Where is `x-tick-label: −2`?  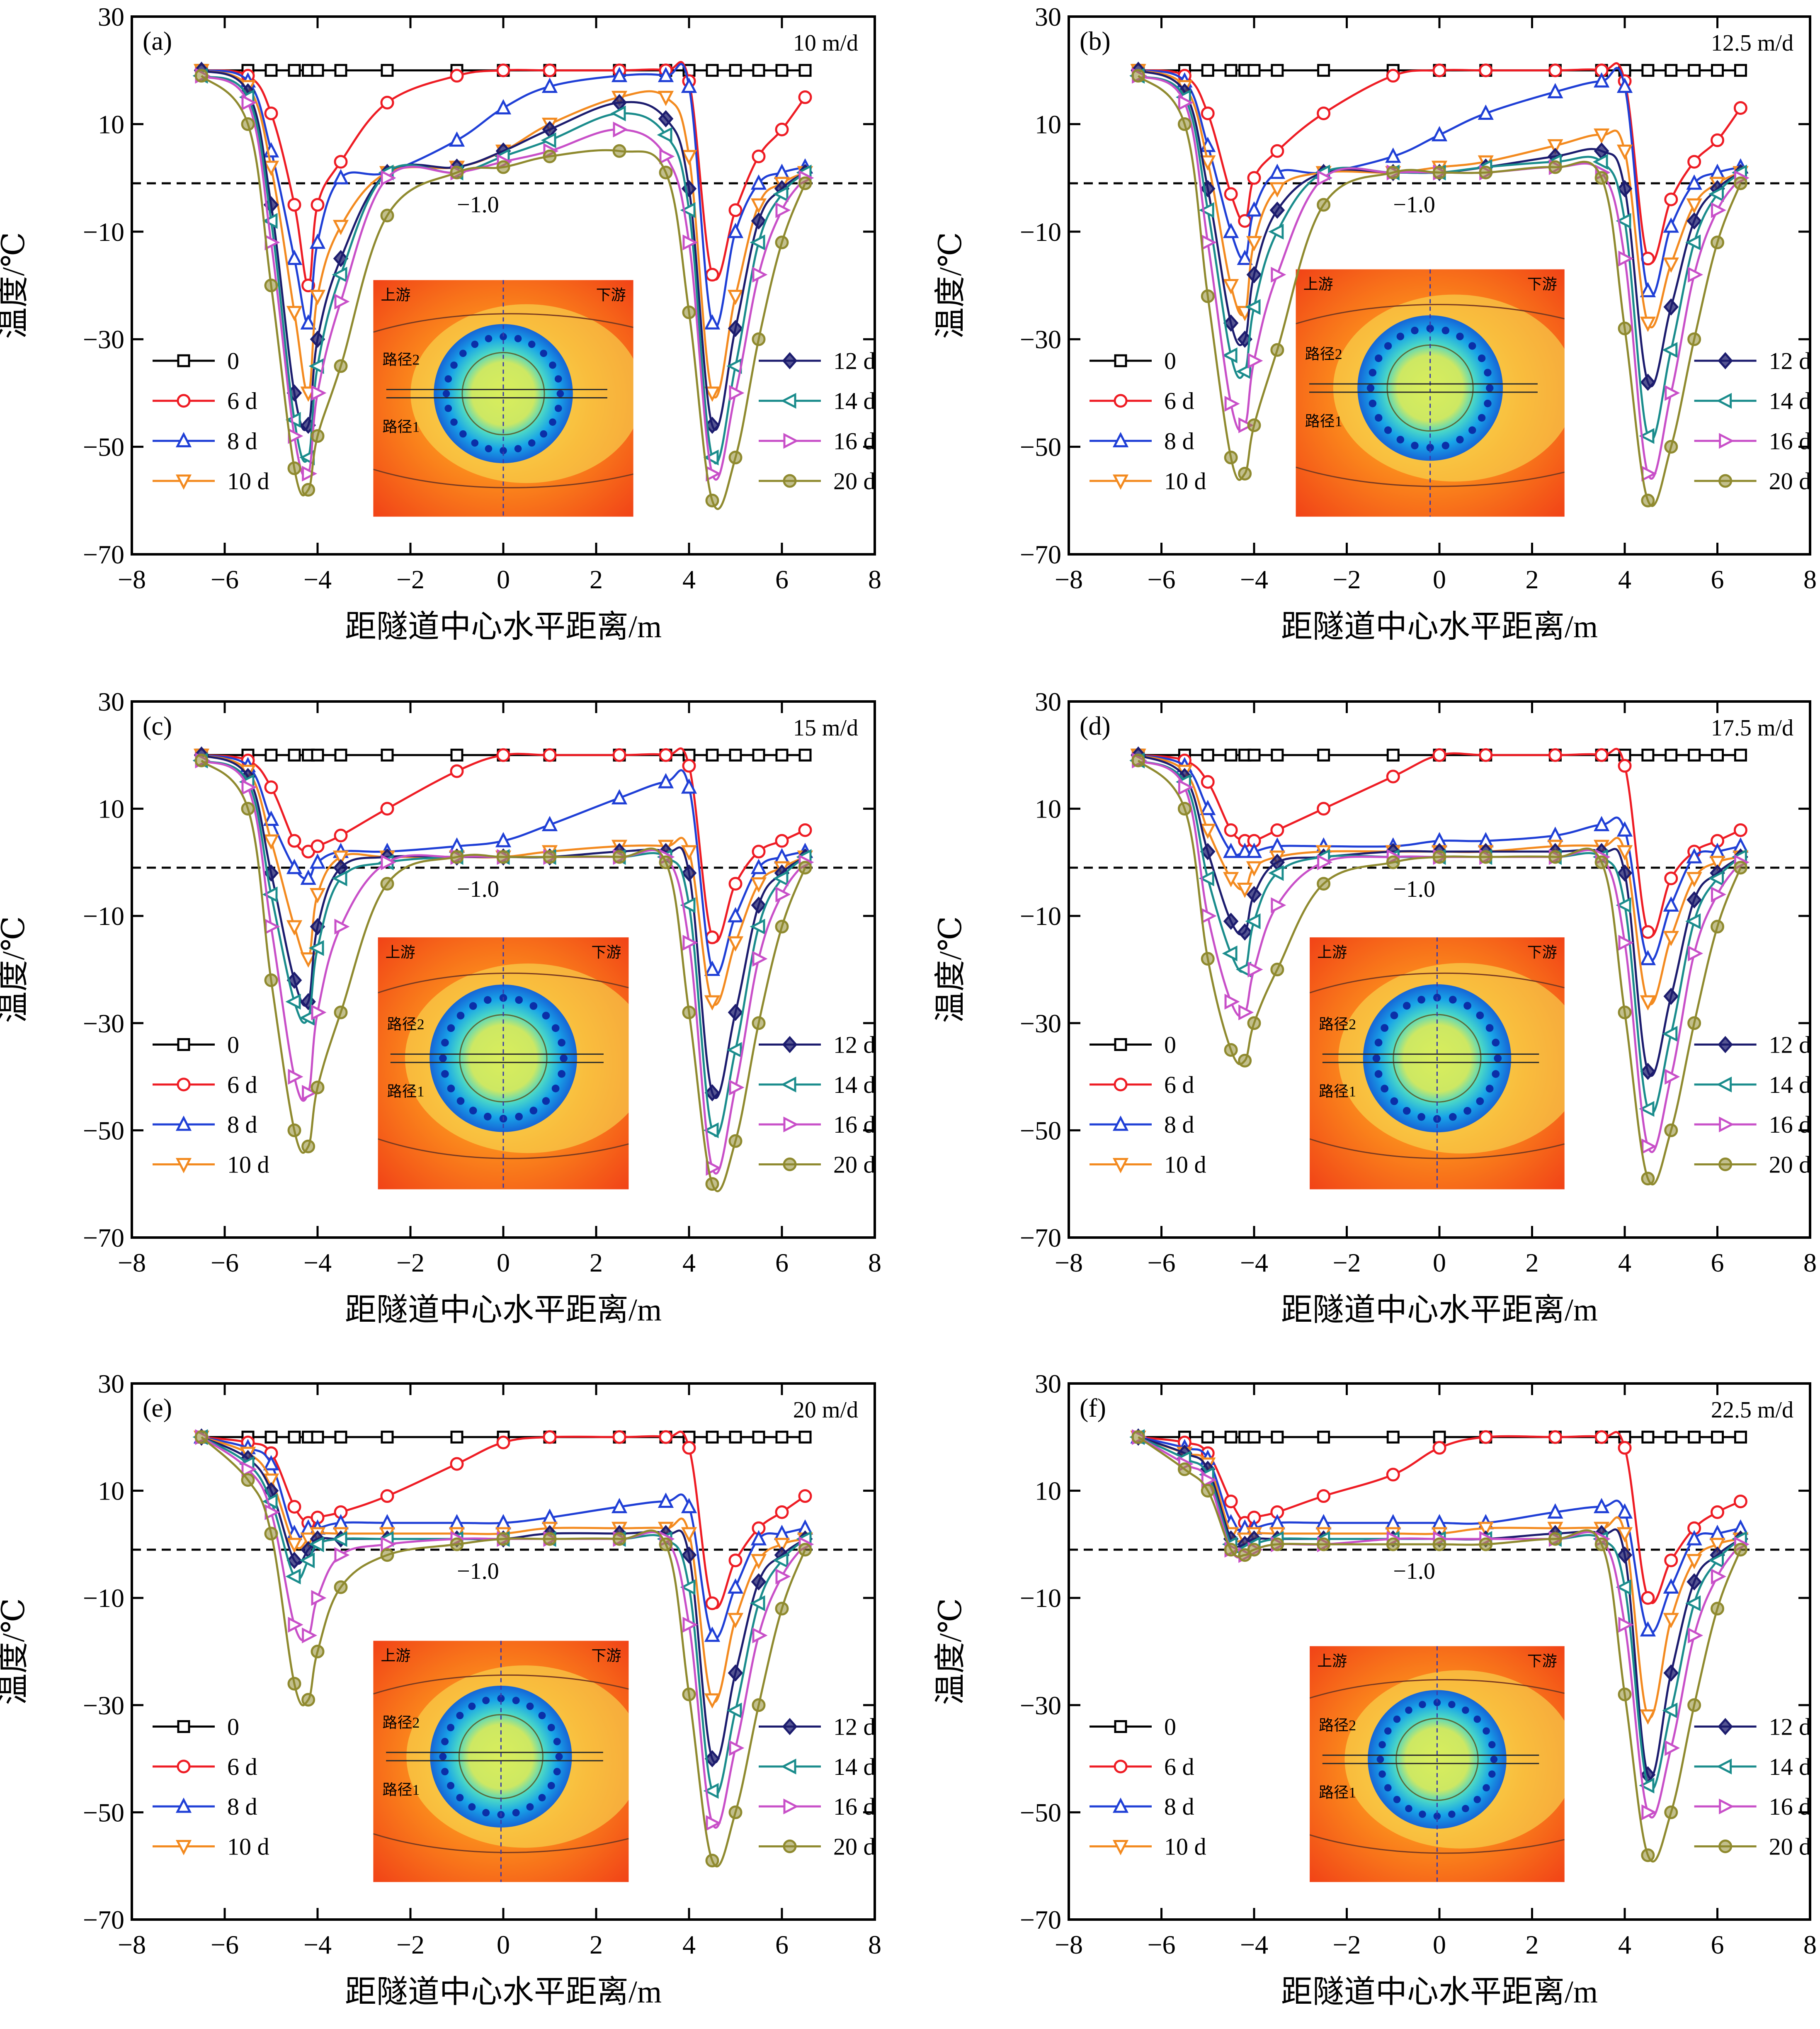 x-tick-label: −2 is located at coordinates (1346, 580).